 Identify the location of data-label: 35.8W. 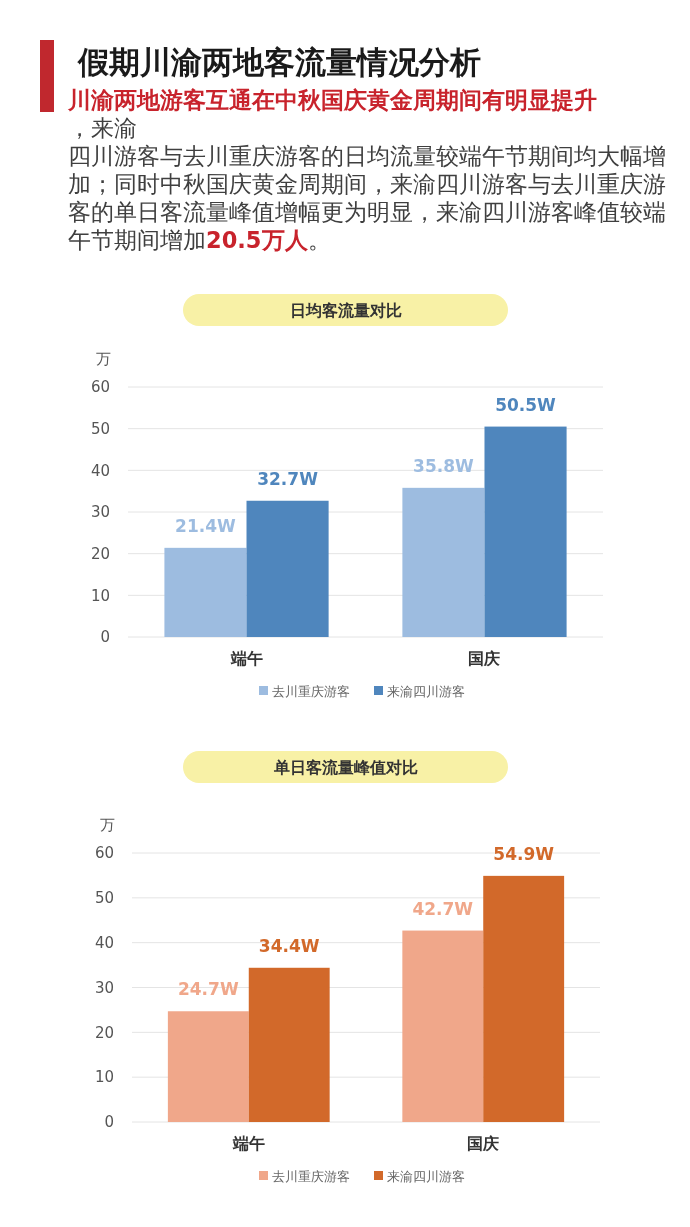
(444, 465).